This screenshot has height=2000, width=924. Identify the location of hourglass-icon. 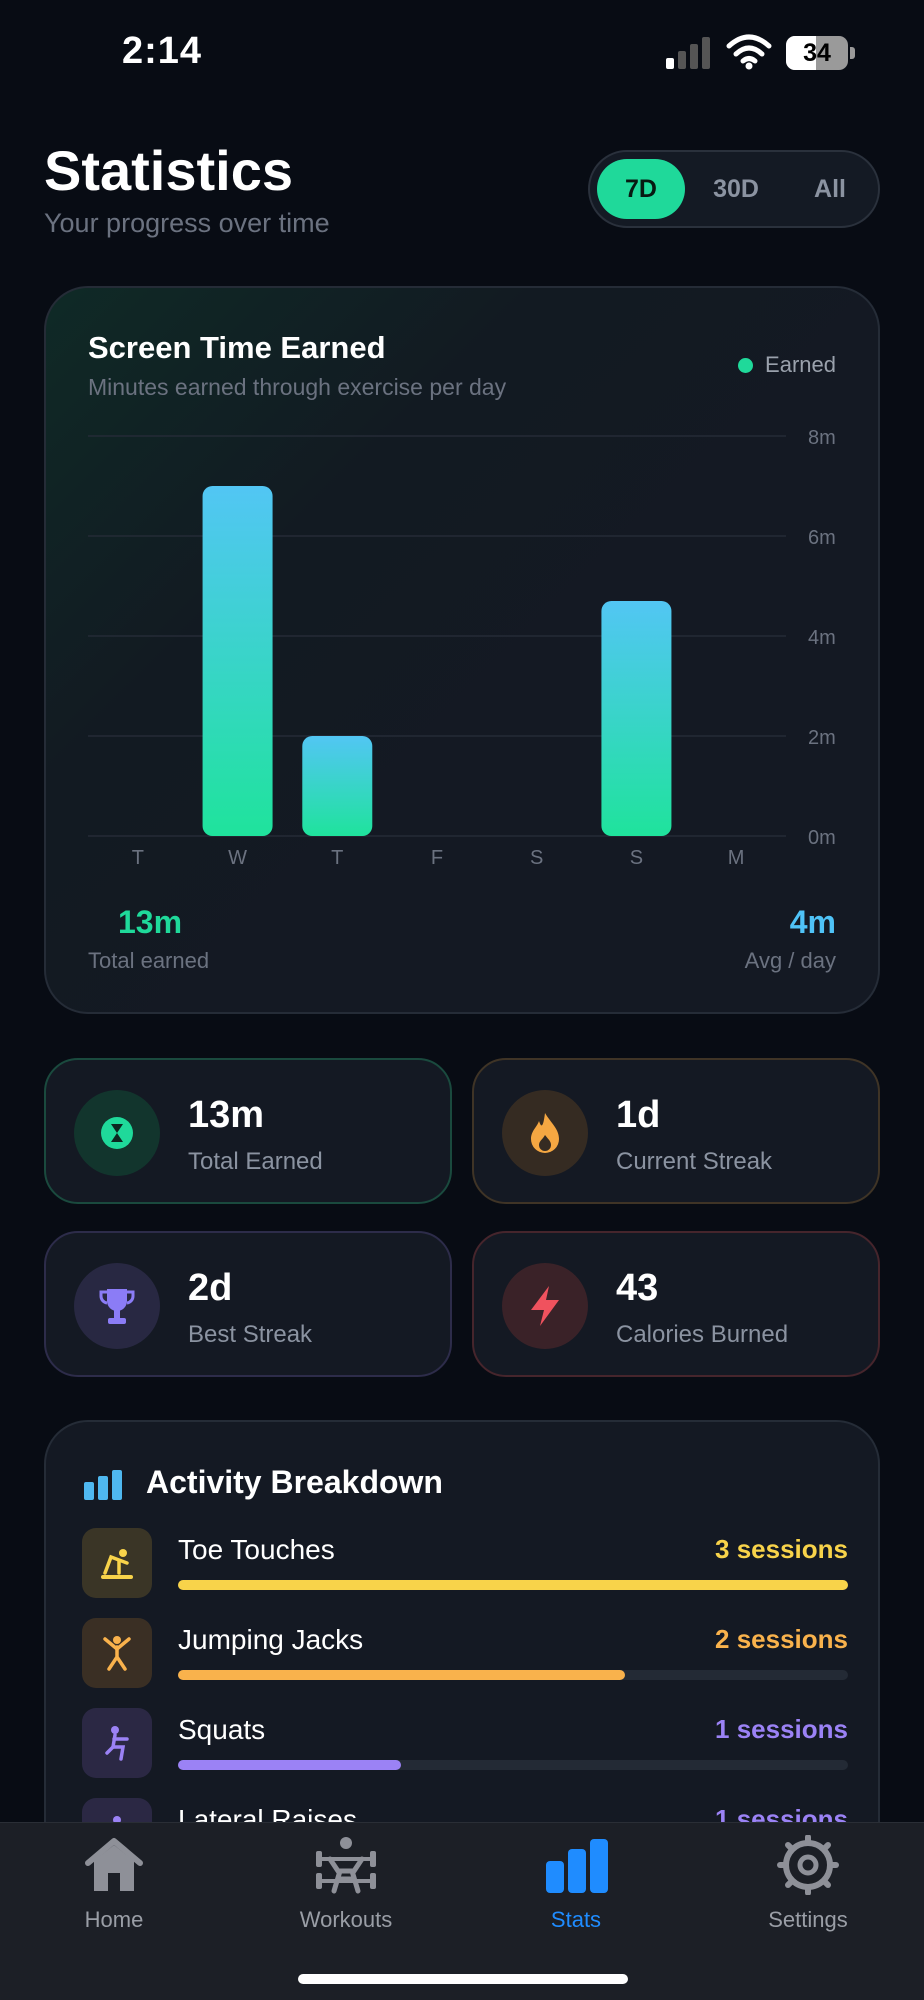
(117, 1133).